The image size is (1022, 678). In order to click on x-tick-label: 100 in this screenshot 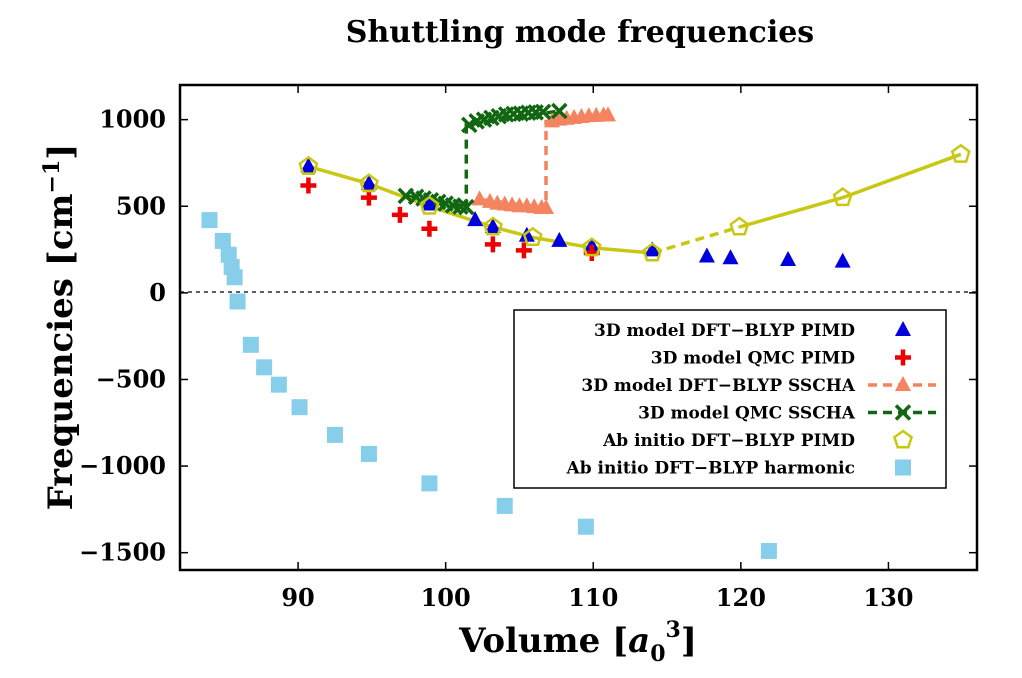, I will do `click(446, 597)`.